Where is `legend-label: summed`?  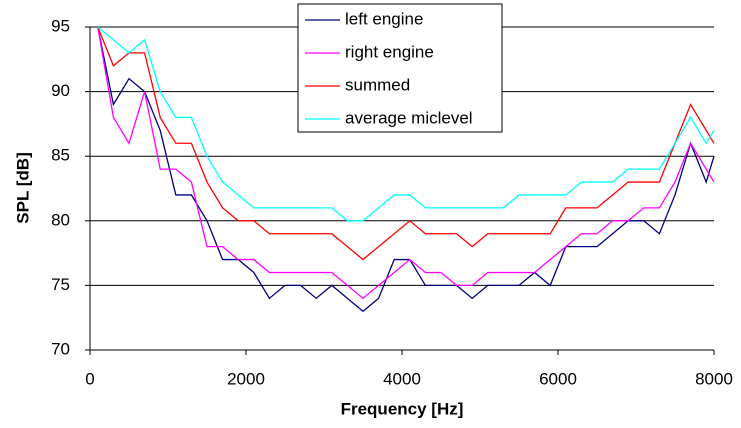
legend-label: summed is located at coordinates (377, 84).